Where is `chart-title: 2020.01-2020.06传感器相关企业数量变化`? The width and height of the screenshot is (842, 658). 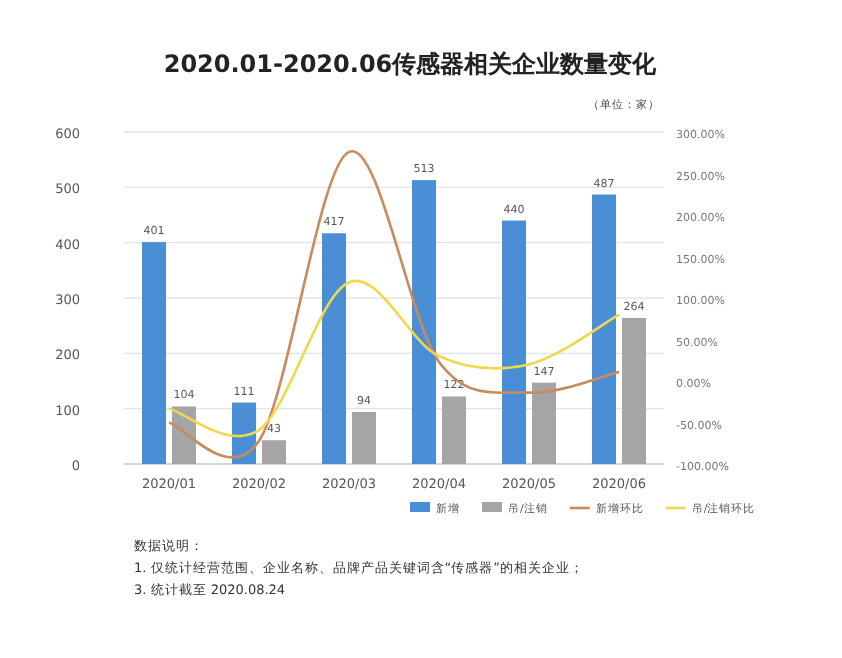 chart-title: 2020.01-2020.06传感器相关企业数量变化 is located at coordinates (411, 64).